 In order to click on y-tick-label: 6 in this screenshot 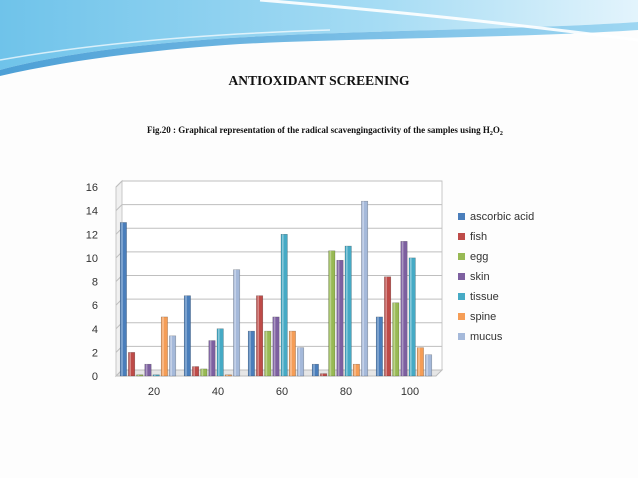, I will do `click(95, 306)`.